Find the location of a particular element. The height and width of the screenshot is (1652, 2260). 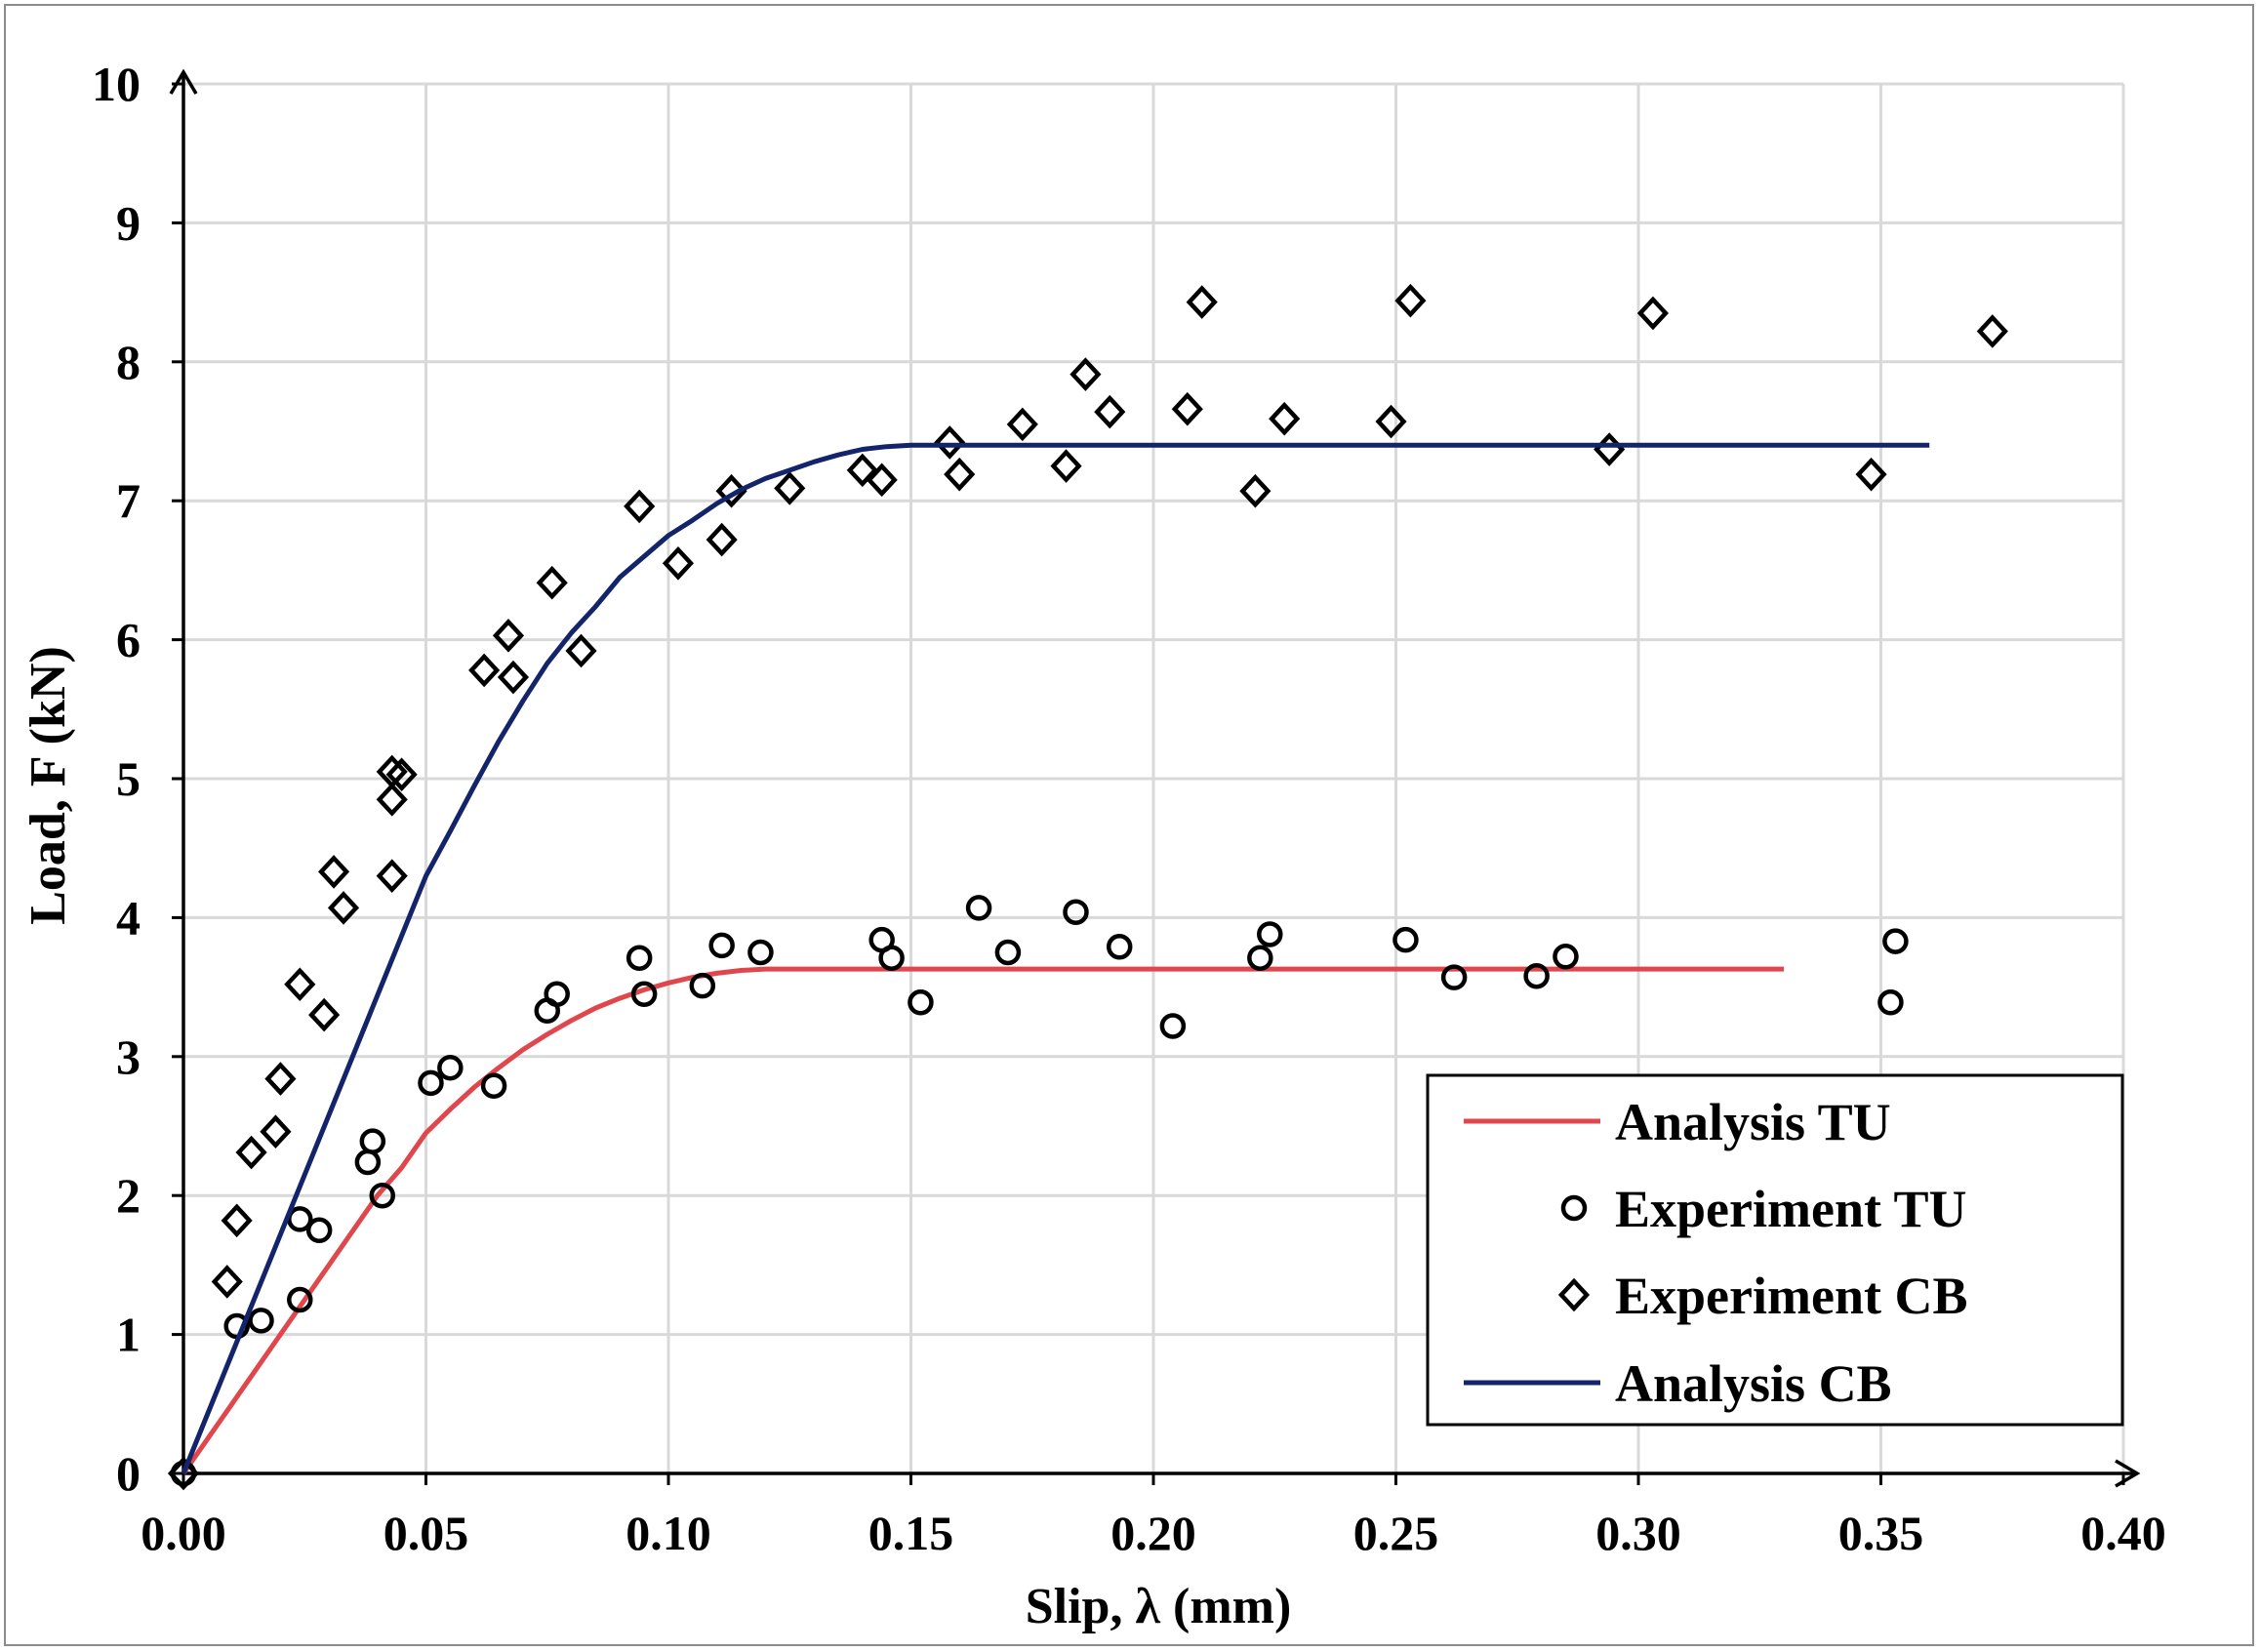

legend-item-analysis-tu: Analysis TU is located at coordinates (1677, 1122).